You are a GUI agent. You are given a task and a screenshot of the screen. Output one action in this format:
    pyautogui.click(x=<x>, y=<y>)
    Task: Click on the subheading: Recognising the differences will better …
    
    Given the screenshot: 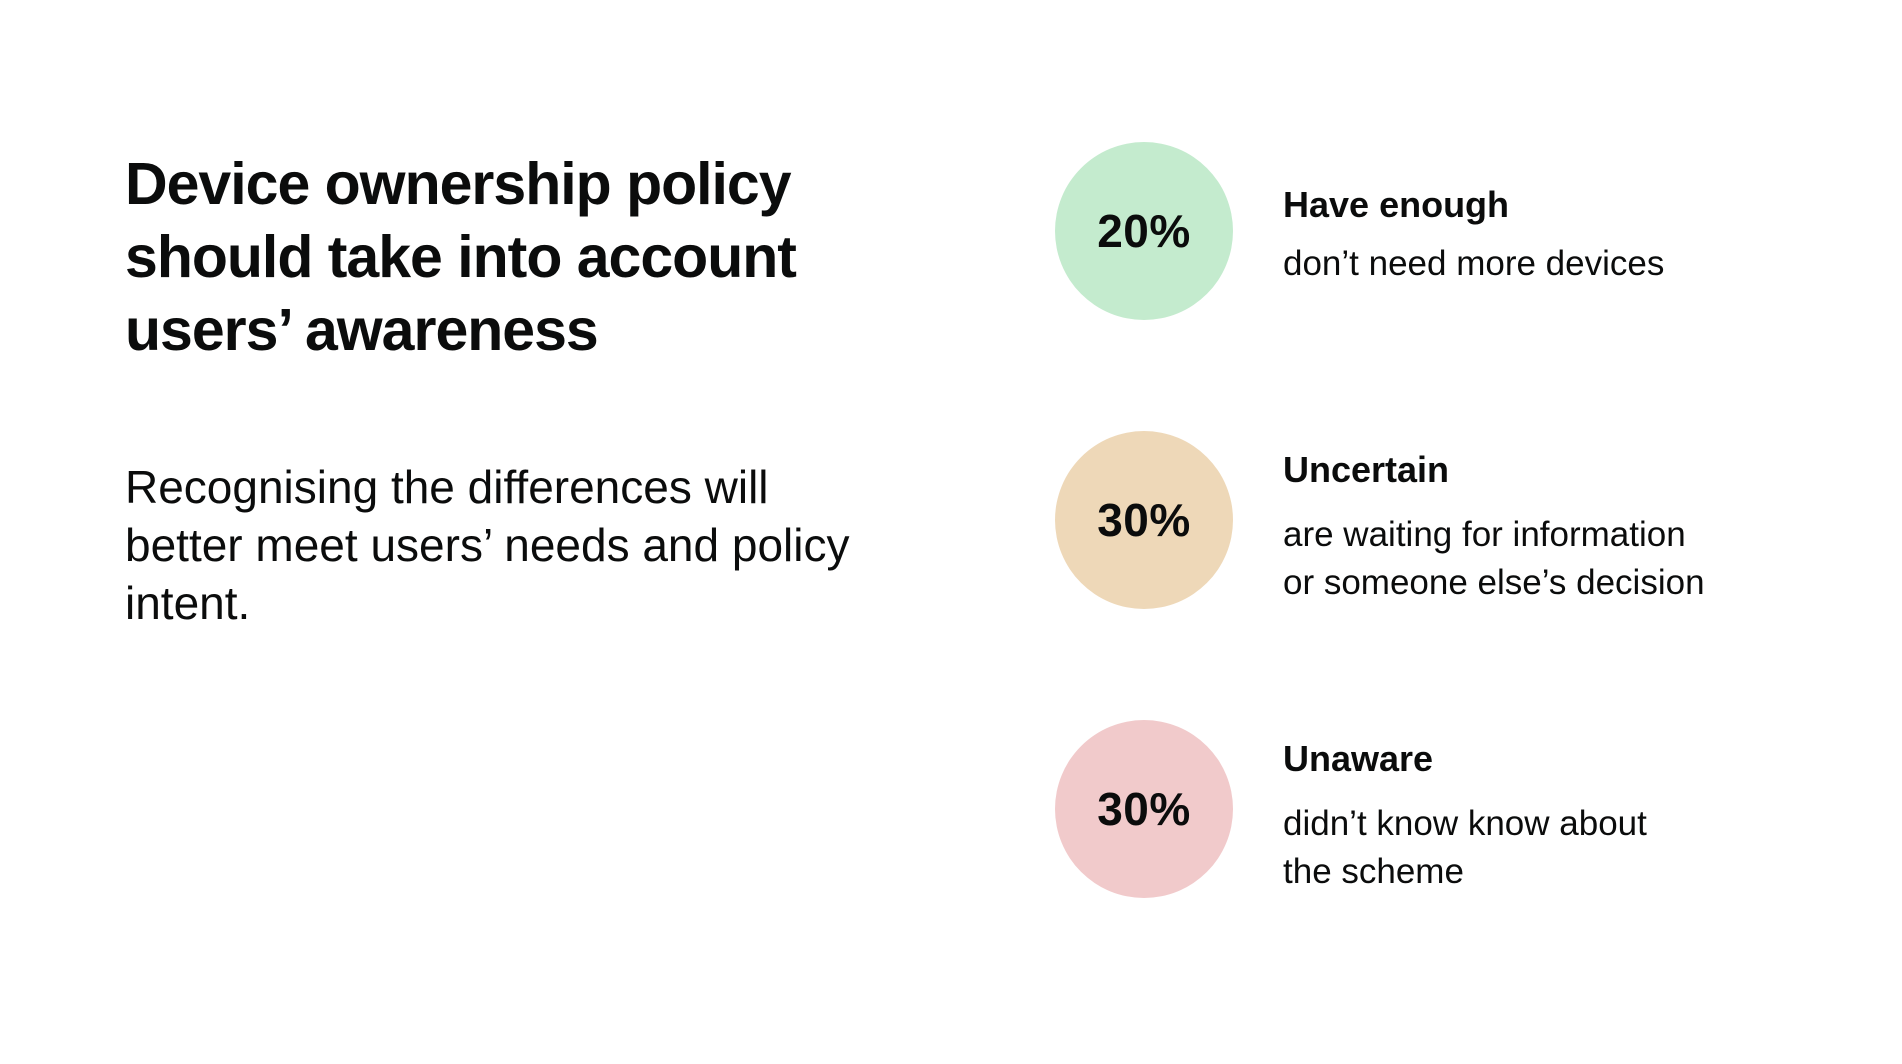 What is the action you would take?
    pyautogui.click(x=487, y=545)
    